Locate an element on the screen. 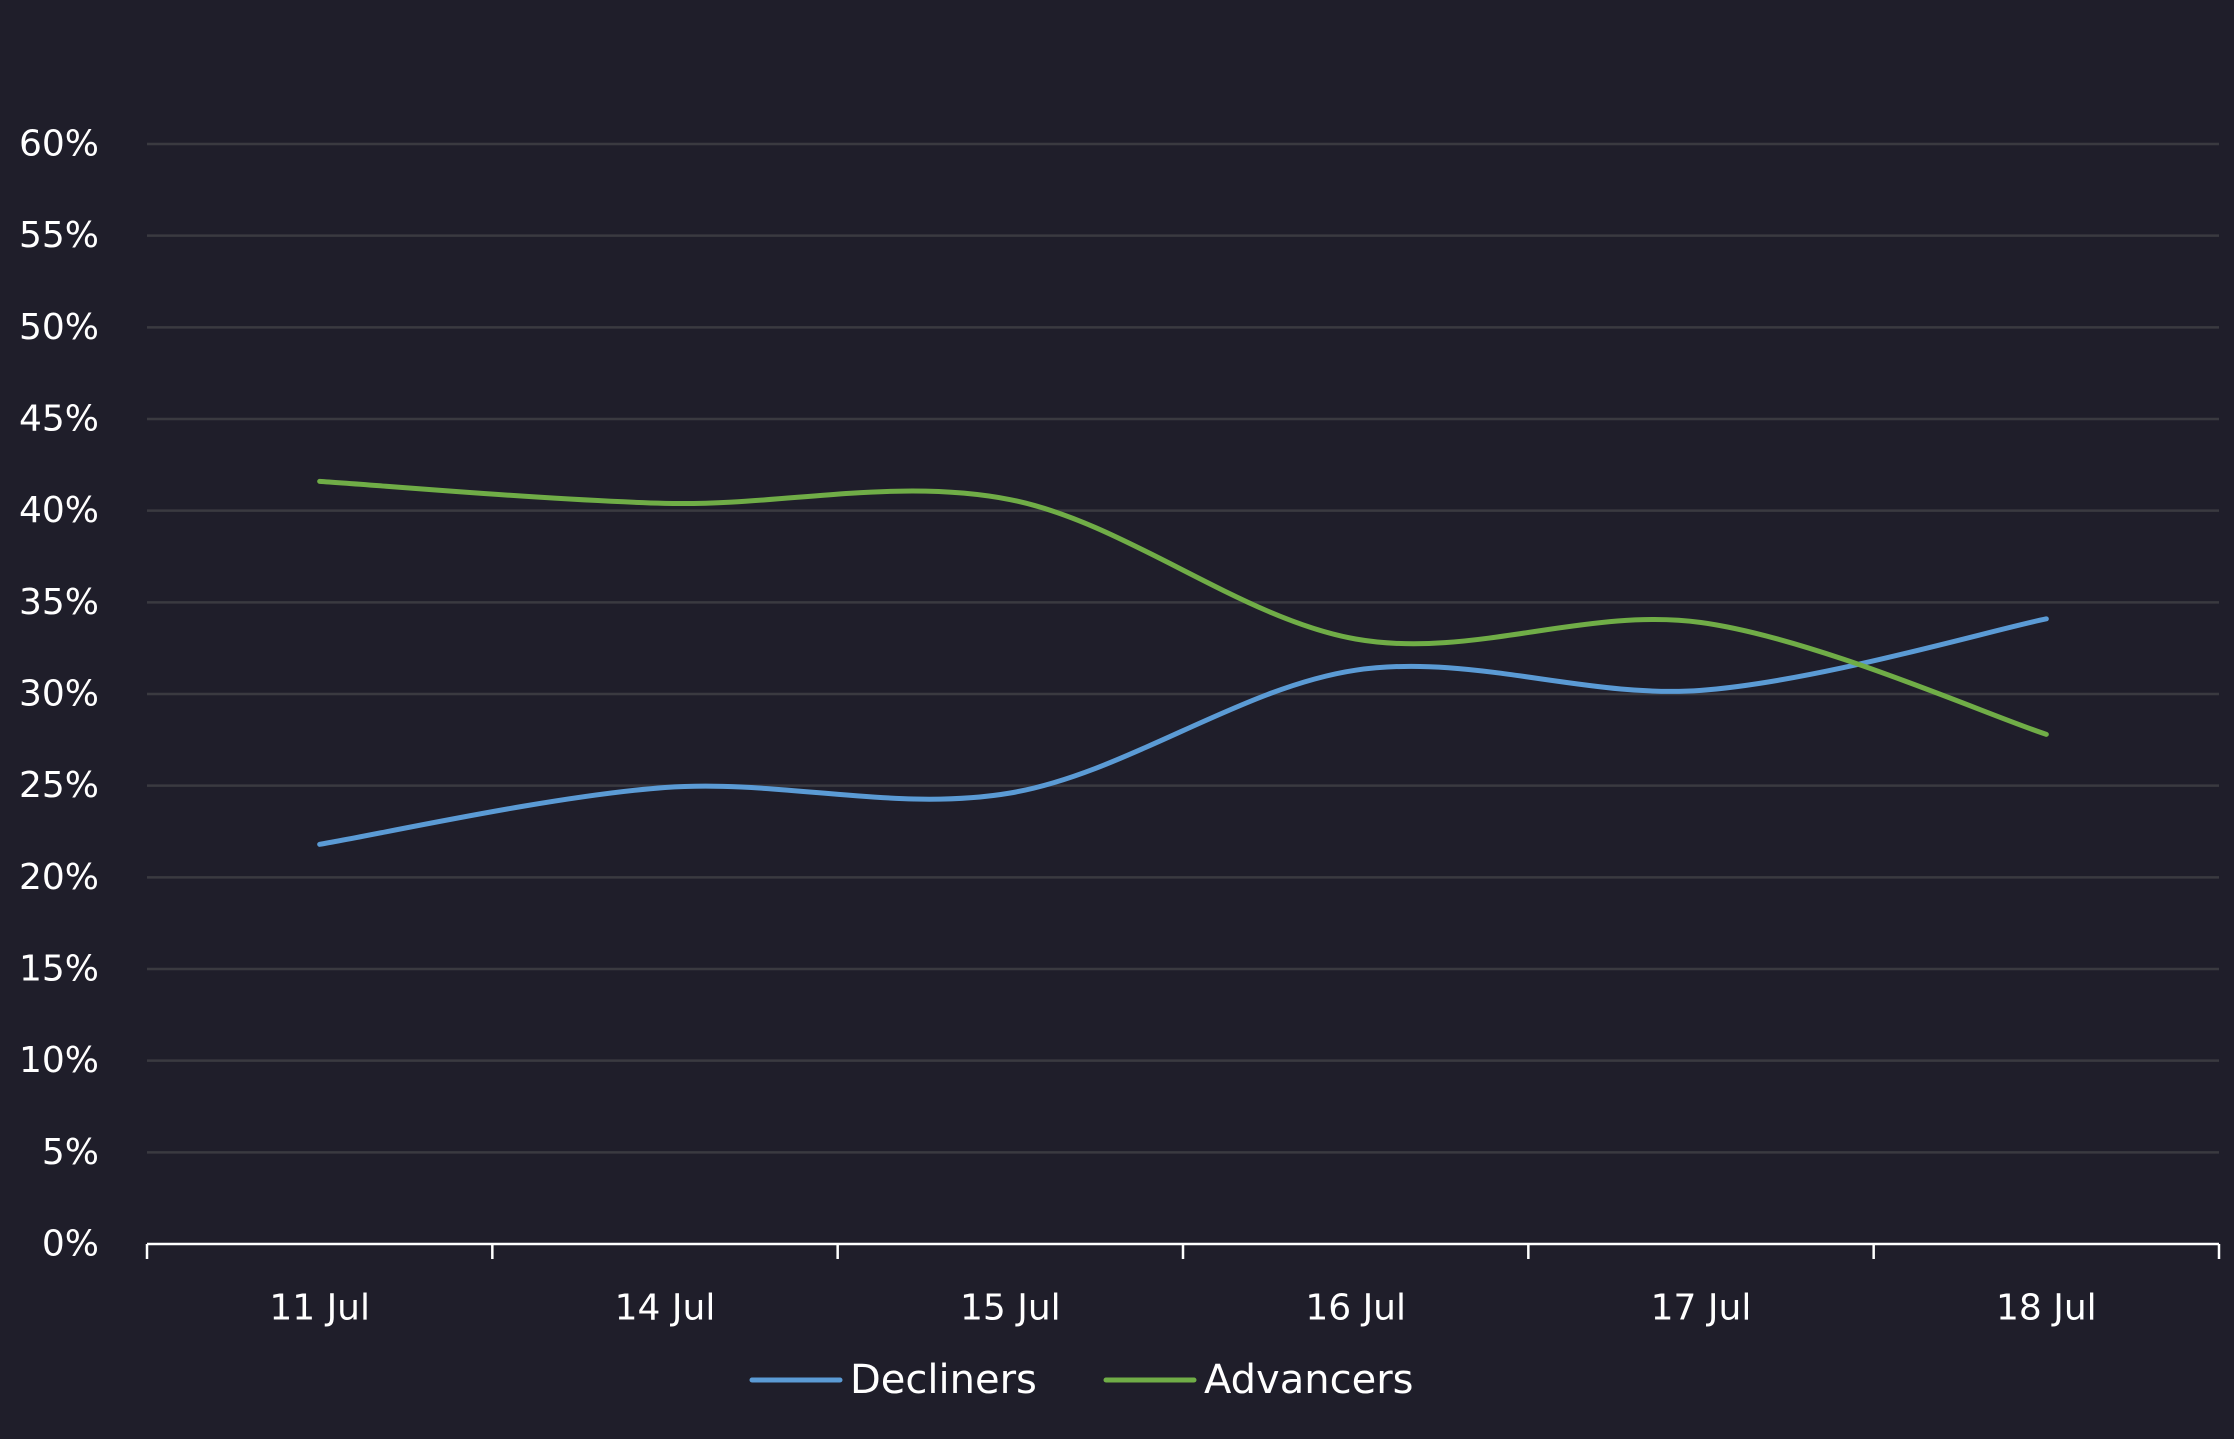  legend-label-decliners: Decliners is located at coordinates (943, 1380).